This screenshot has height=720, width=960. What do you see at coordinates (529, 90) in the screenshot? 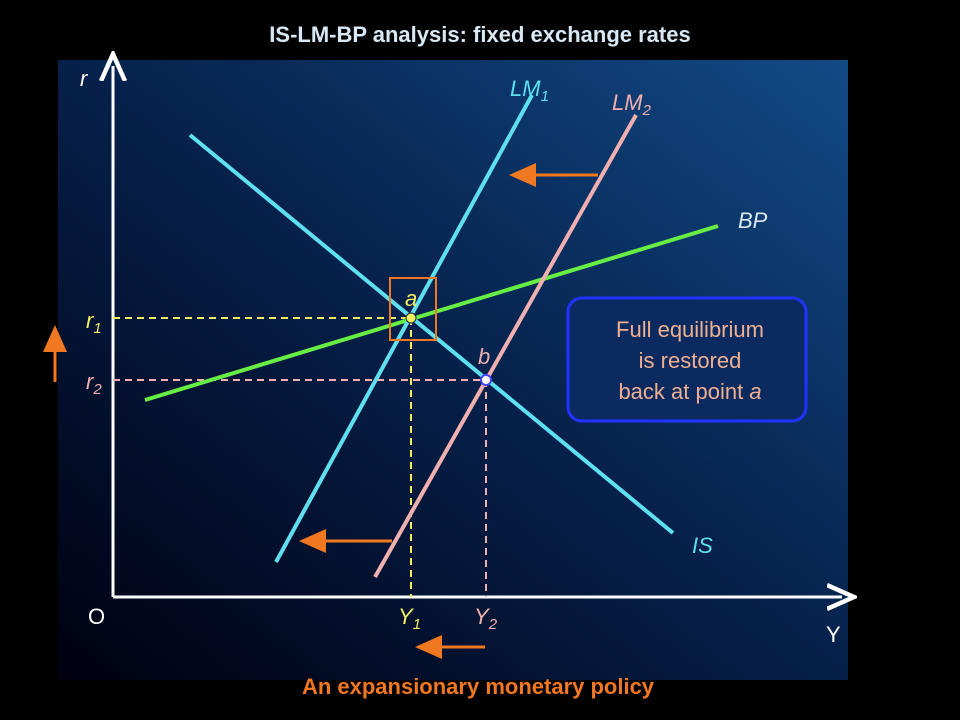
I see `lm1-label: LM1` at bounding box center [529, 90].